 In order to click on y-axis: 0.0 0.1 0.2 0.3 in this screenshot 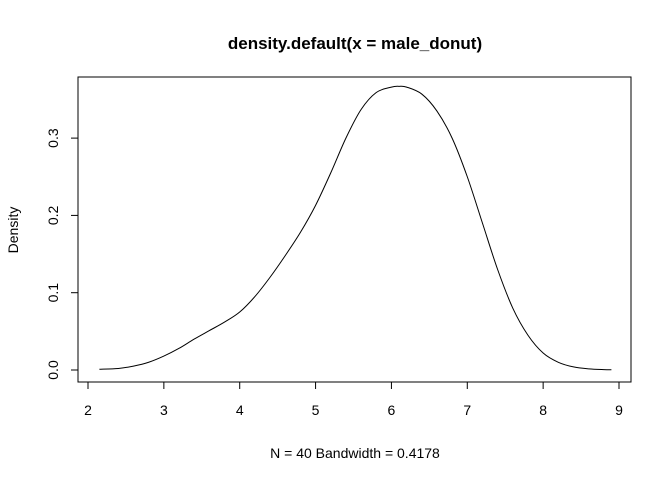, I will do `click(61, 254)`.